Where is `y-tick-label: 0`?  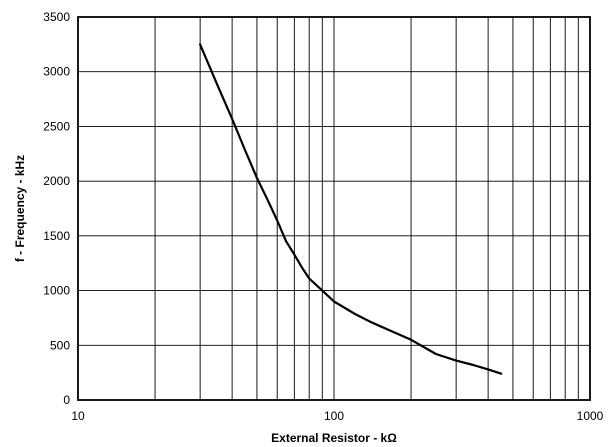 y-tick-label: 0 is located at coordinates (66, 400).